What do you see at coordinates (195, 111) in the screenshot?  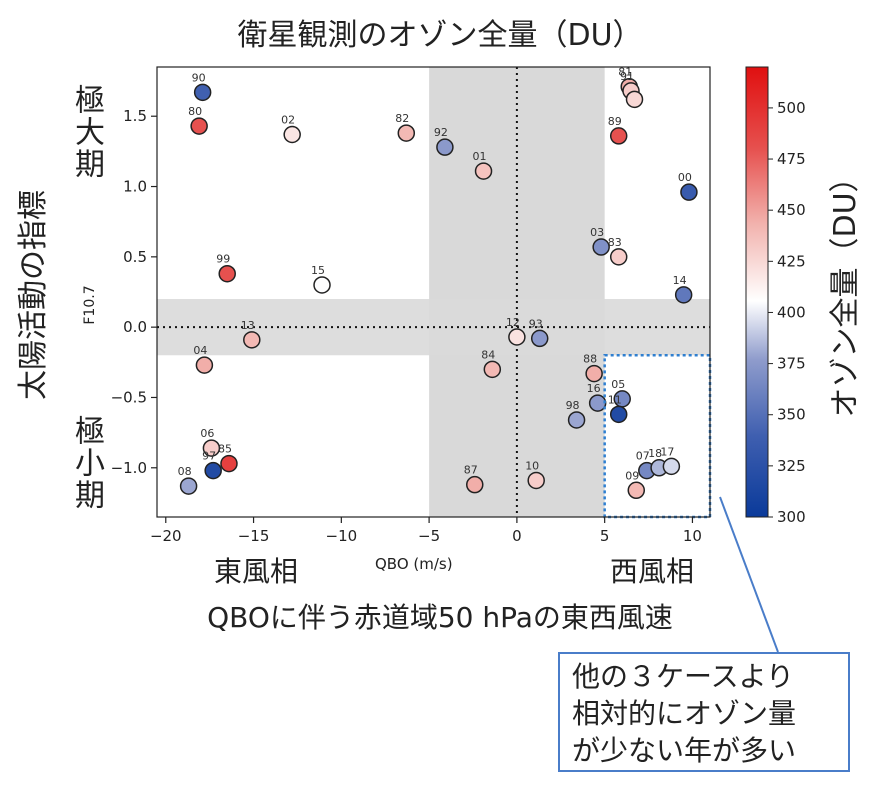 I see `point-label-80: 80` at bounding box center [195, 111].